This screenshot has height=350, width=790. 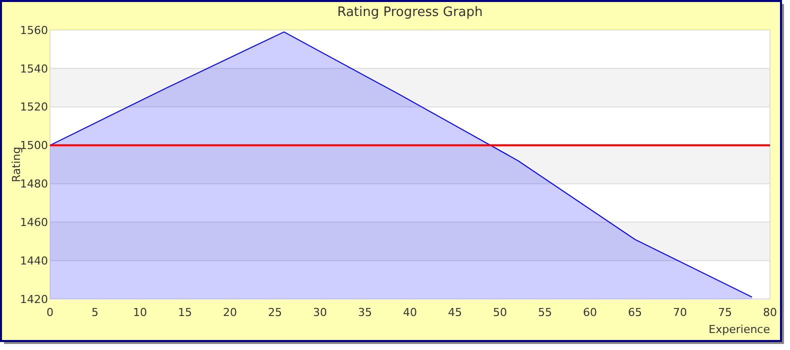 What do you see at coordinates (590, 312) in the screenshot?
I see `x-tick-label: 60` at bounding box center [590, 312].